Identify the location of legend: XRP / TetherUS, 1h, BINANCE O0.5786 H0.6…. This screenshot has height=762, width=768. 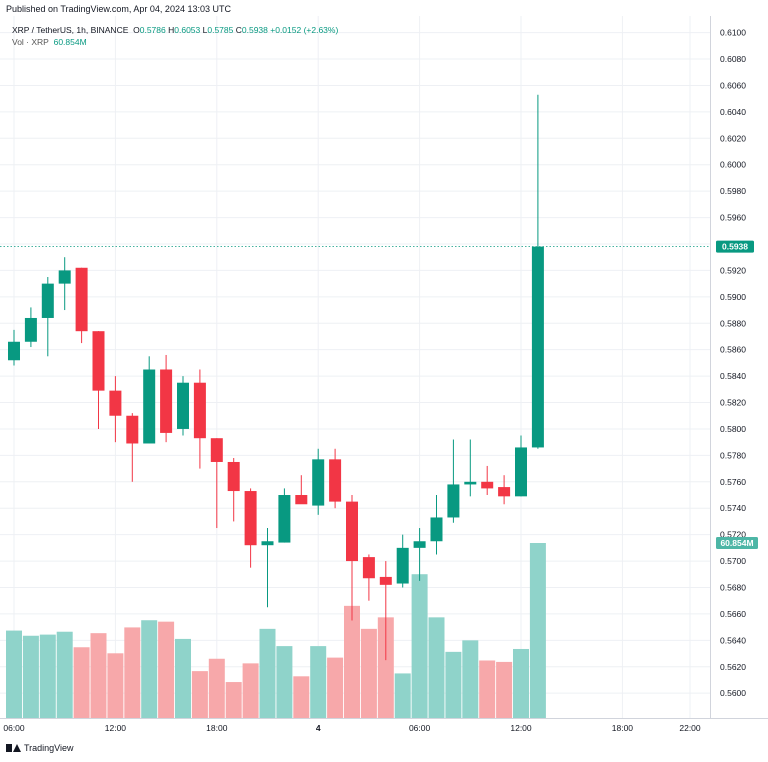
(175, 36).